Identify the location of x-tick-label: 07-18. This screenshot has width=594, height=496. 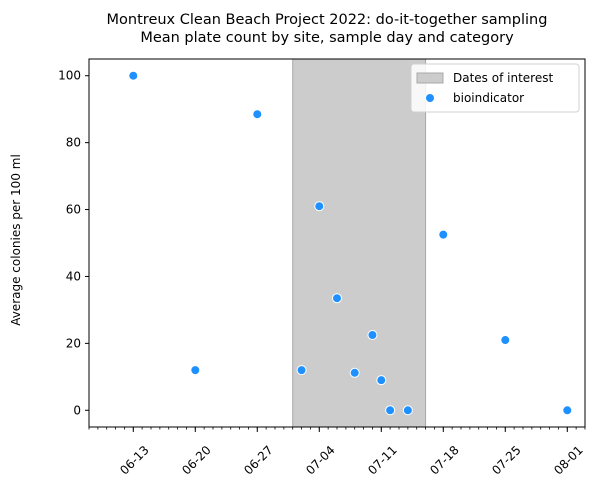
(444, 460).